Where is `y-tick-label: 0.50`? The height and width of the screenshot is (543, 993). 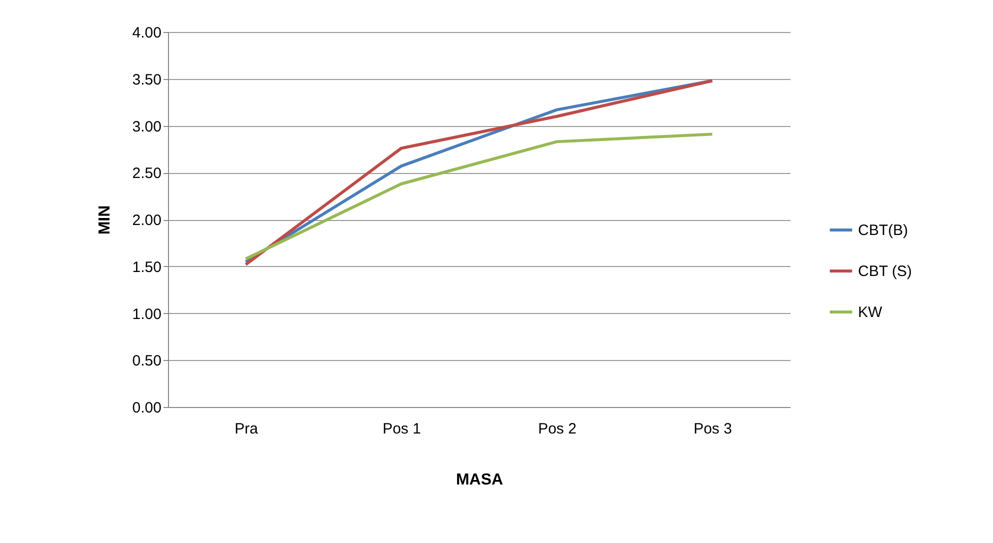
y-tick-label: 0.50 is located at coordinates (147, 361).